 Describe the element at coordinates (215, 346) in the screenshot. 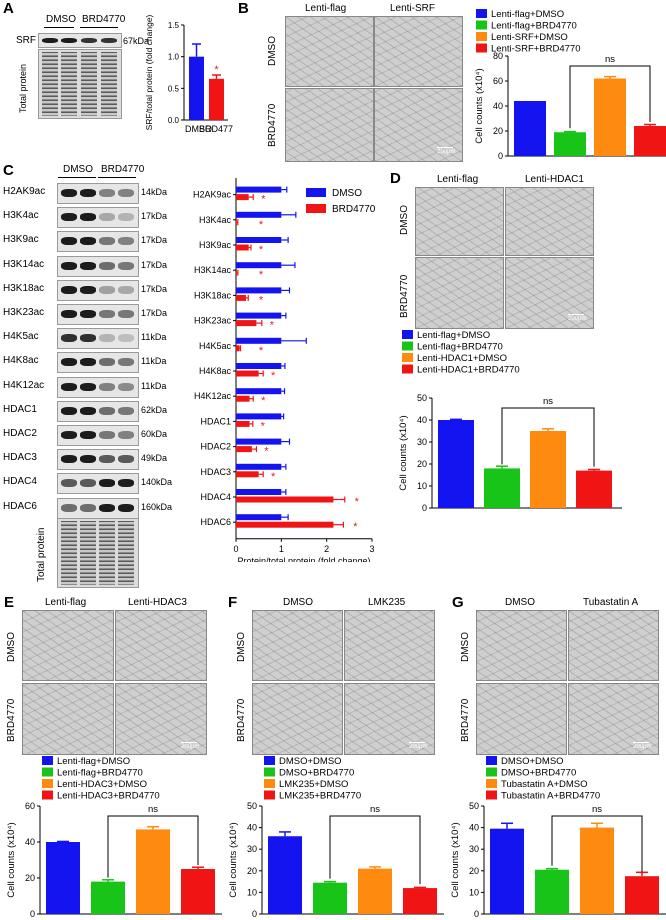

I see `y-tick-label: H4K5ac` at that location.